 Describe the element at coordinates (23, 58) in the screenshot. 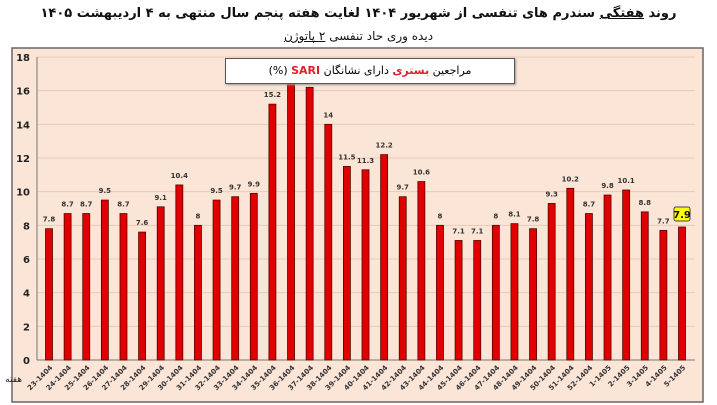

I see `y-tick-label: 18` at that location.